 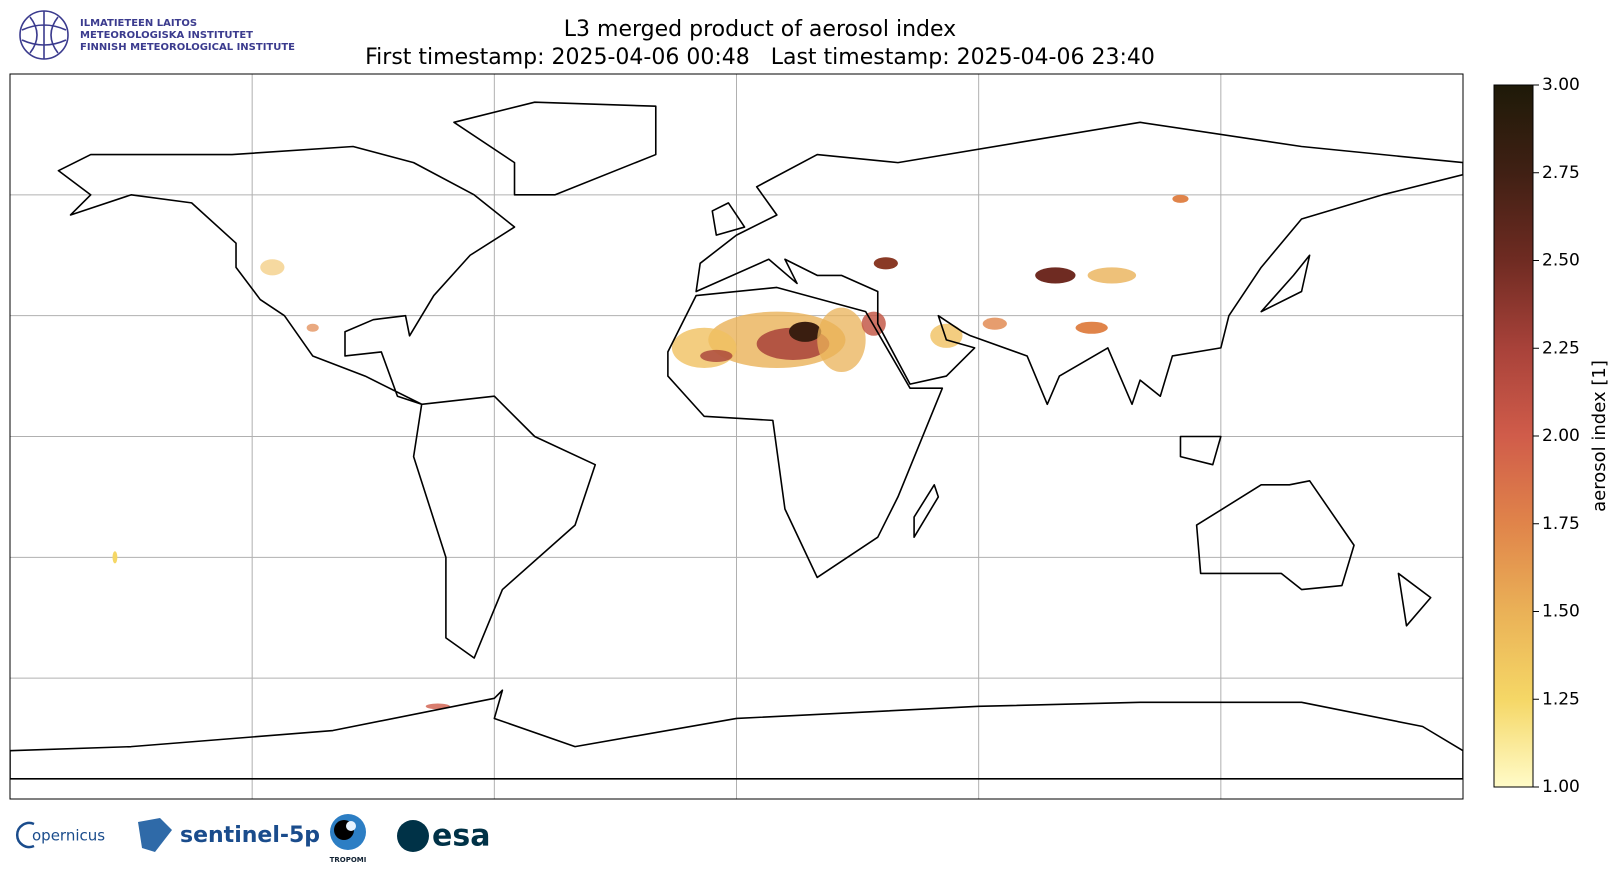 I want to click on esa-logo: esa, so click(x=443, y=836).